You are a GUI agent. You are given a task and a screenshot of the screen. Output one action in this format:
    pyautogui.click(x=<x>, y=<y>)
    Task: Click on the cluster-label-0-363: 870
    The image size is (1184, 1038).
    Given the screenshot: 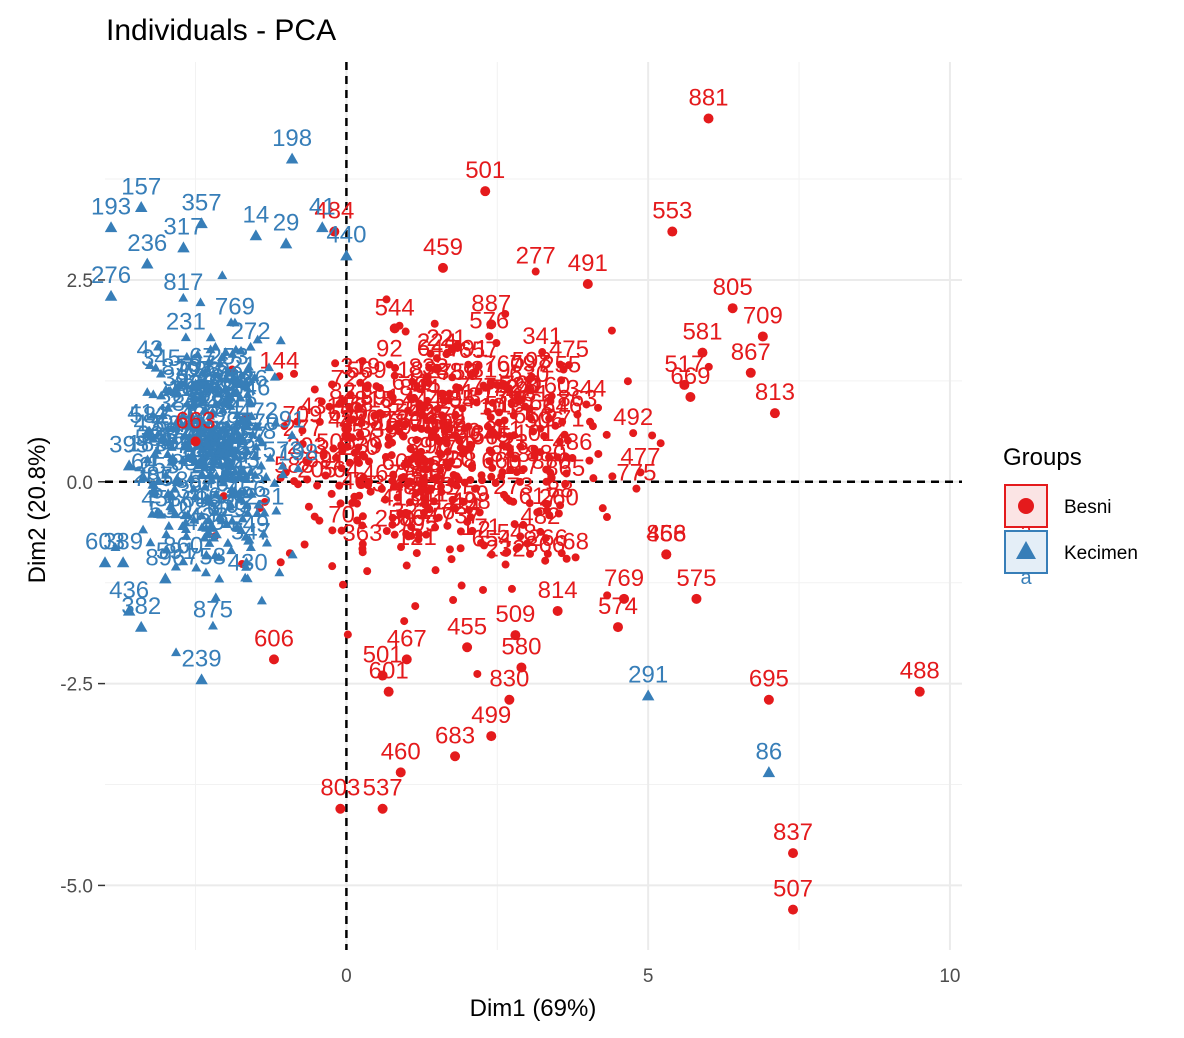 What is the action you would take?
    pyautogui.click(x=551, y=461)
    